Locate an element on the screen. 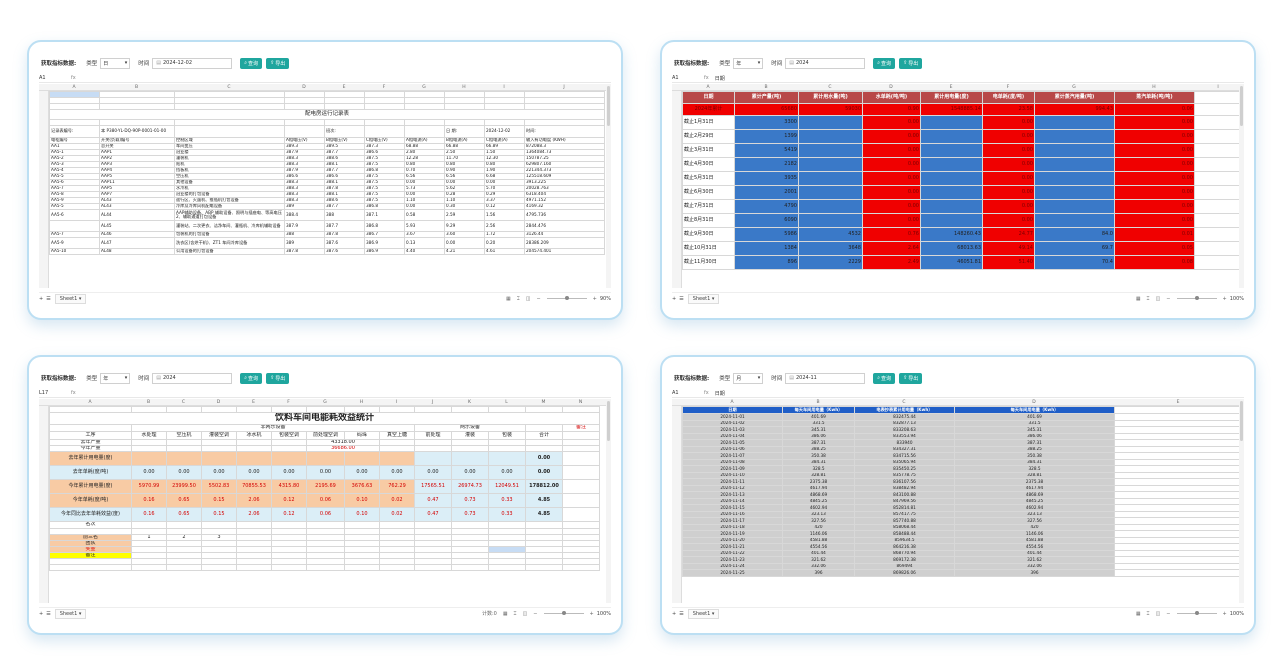  vertical-scrollbar is located at coordinates (1241, 501).